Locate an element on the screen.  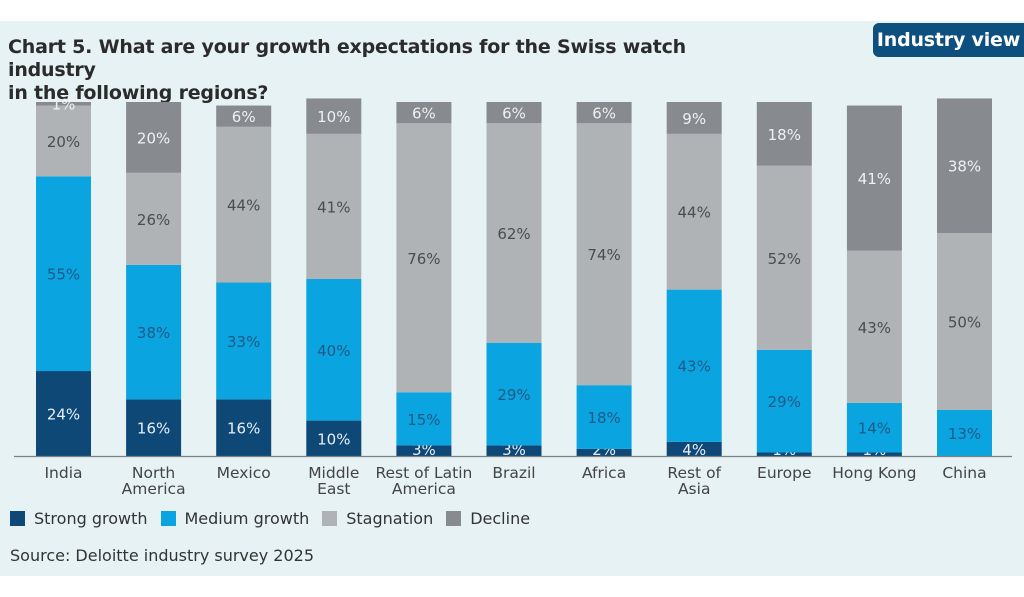
legend-item-decline: Decline is located at coordinates (488, 518).